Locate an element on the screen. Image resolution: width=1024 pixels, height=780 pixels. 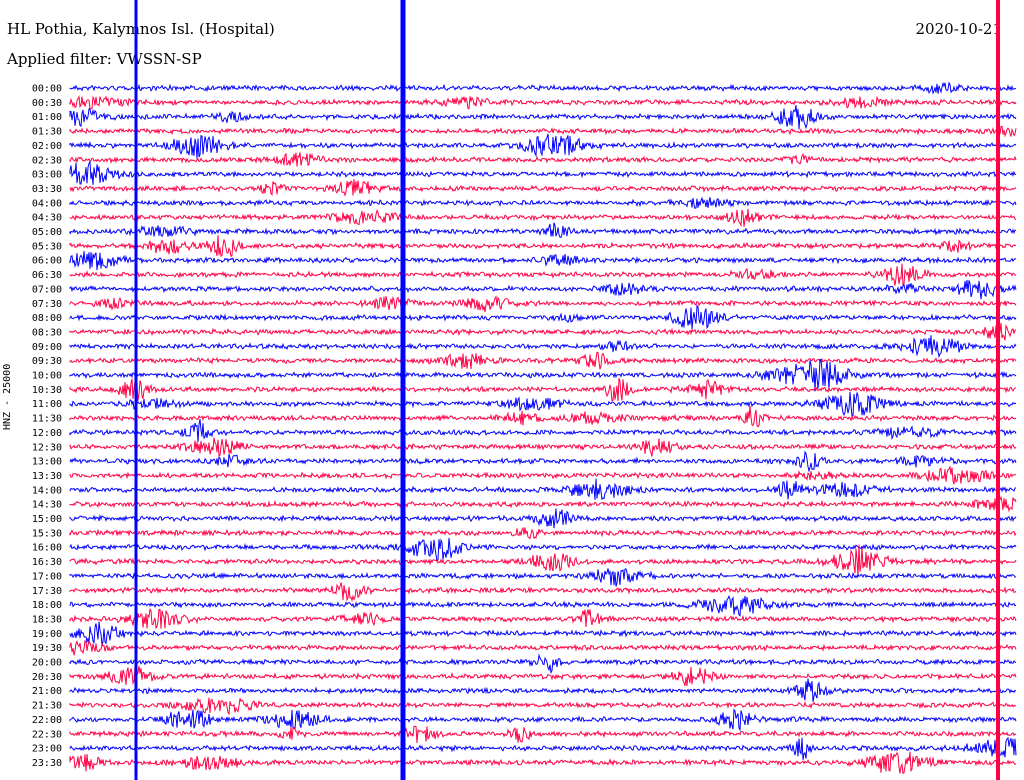
row-time-label: 14:00 is located at coordinates (47, 490).